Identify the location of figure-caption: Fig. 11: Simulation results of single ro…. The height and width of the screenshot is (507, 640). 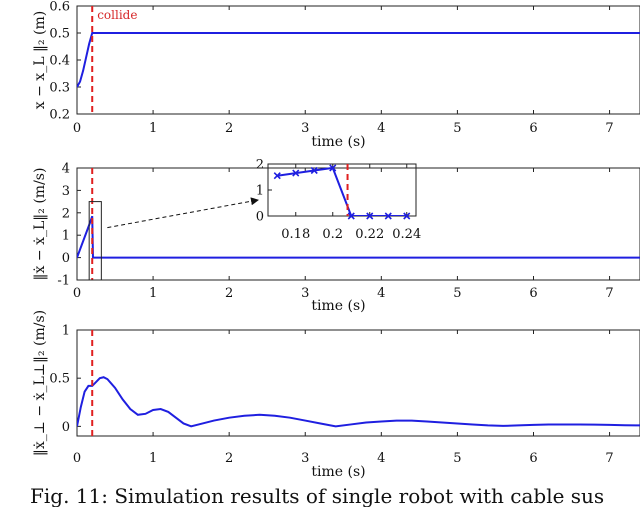
(317, 495).